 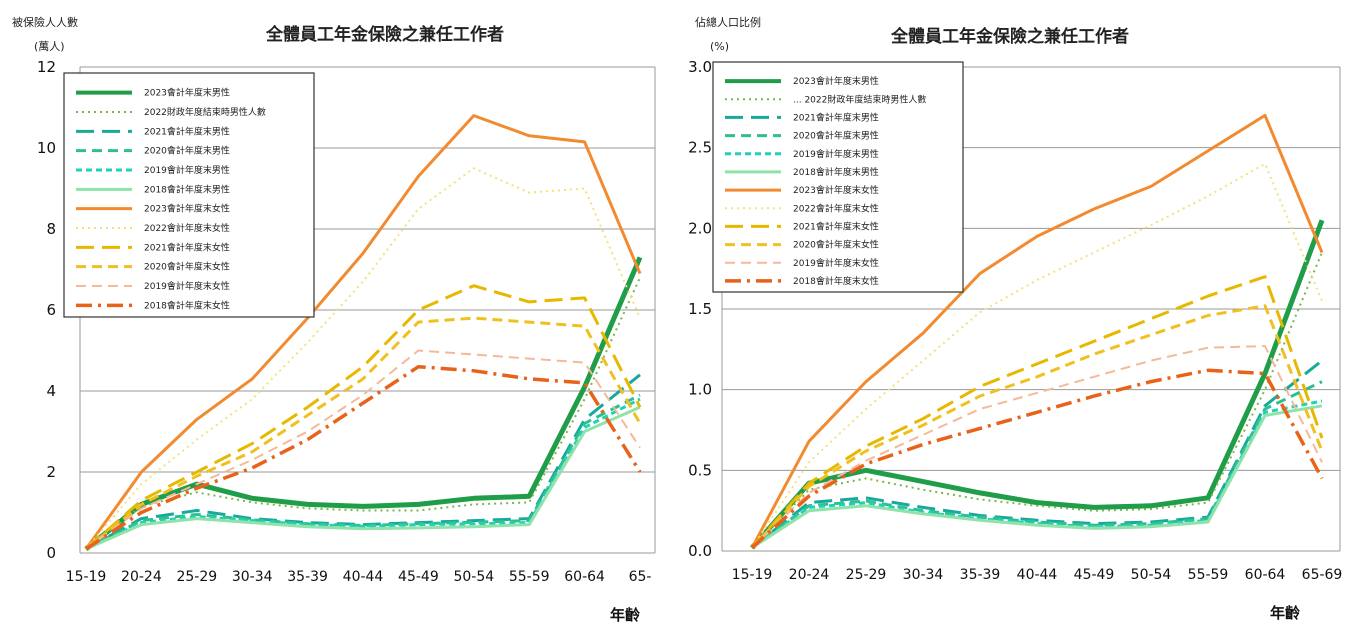 What do you see at coordinates (700, 470) in the screenshot?
I see `y-tick-label: 0.5` at bounding box center [700, 470].